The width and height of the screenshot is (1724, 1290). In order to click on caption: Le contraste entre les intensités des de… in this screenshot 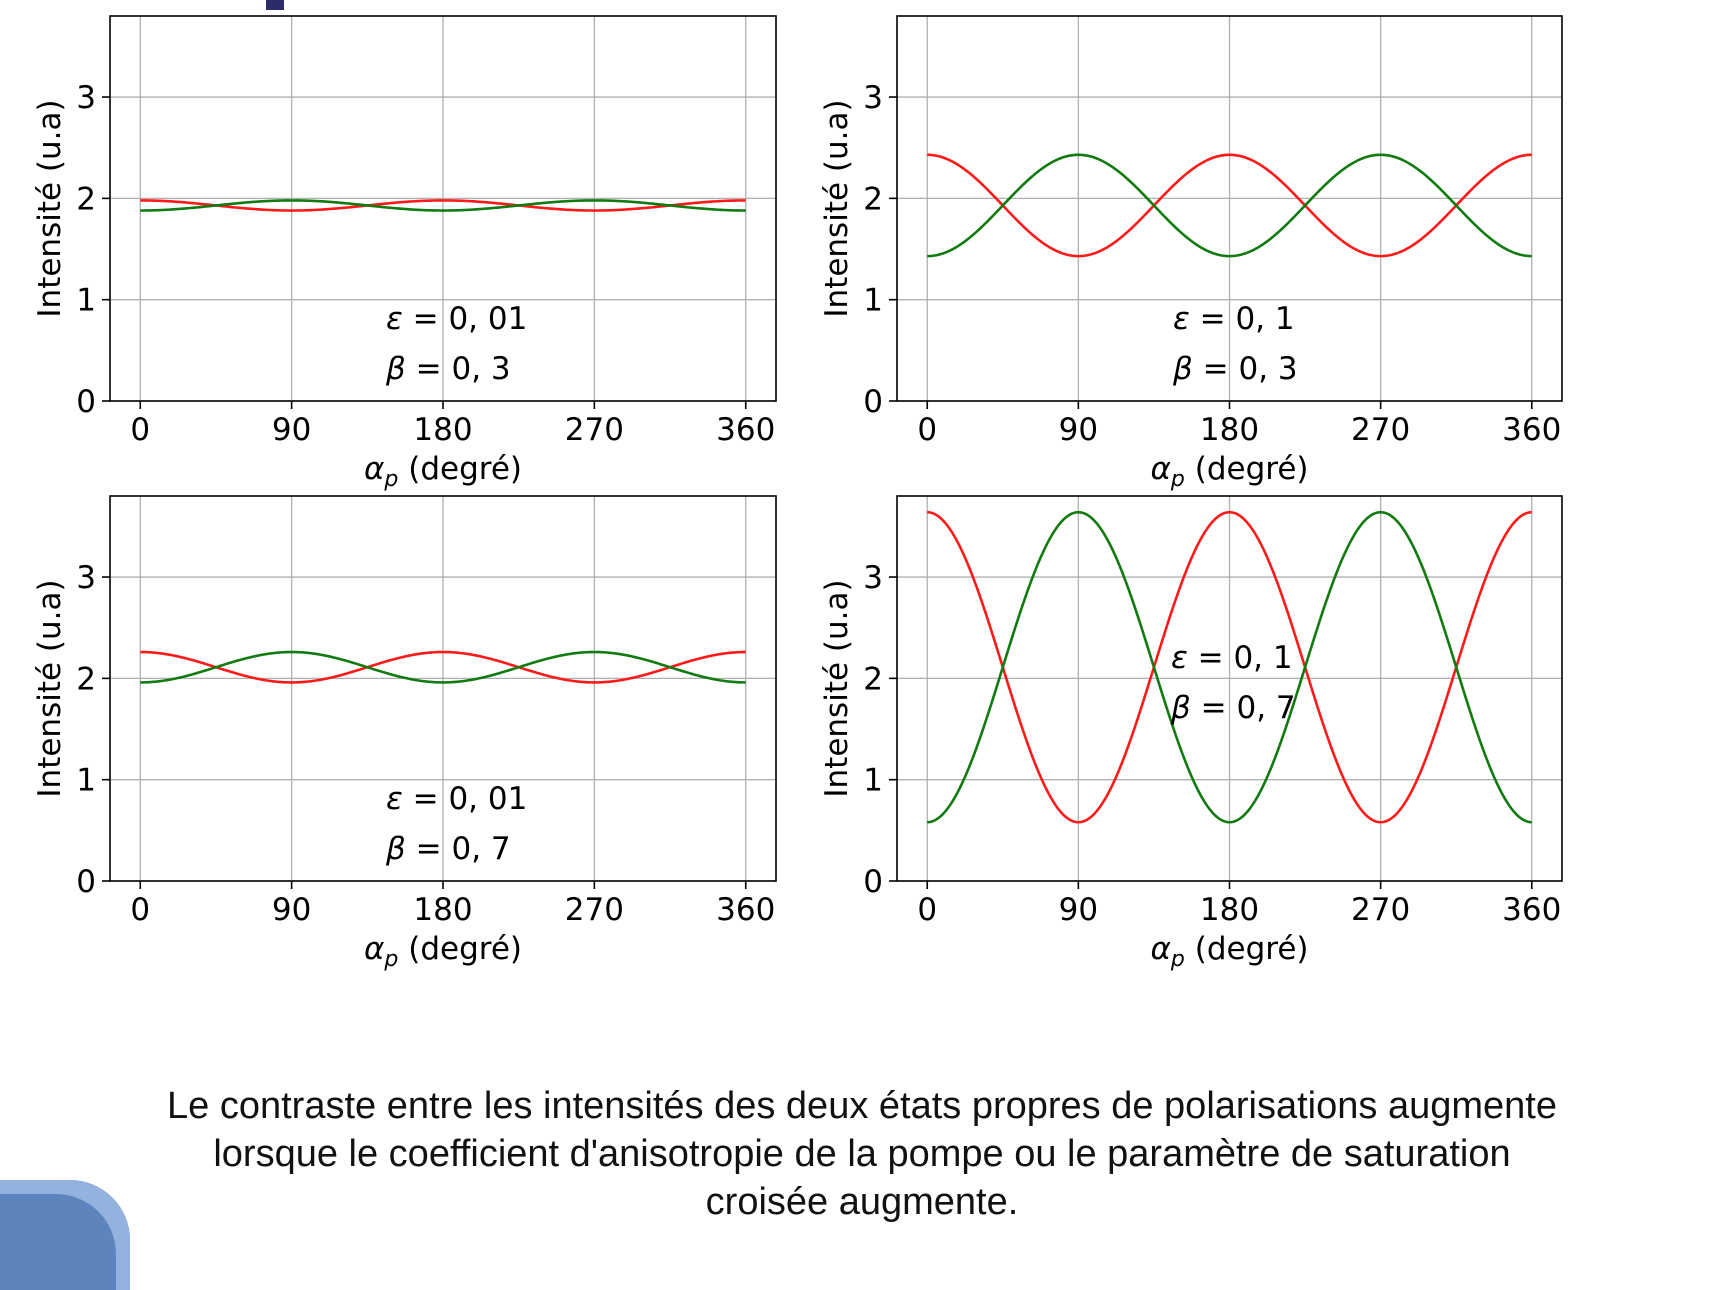, I will do `click(862, 1154)`.